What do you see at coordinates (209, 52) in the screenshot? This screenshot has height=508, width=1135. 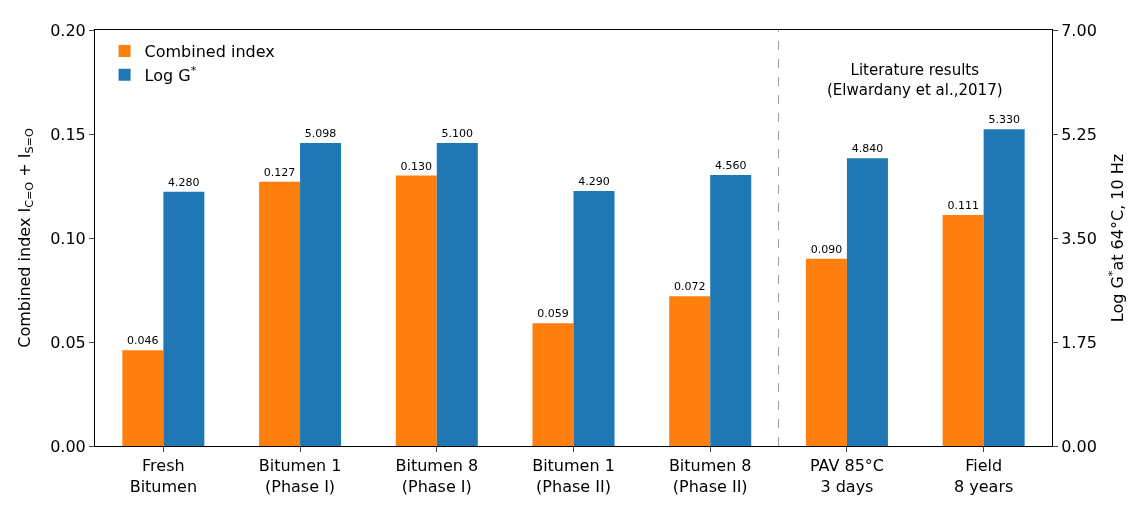 I see `legend-label: Combined index` at bounding box center [209, 52].